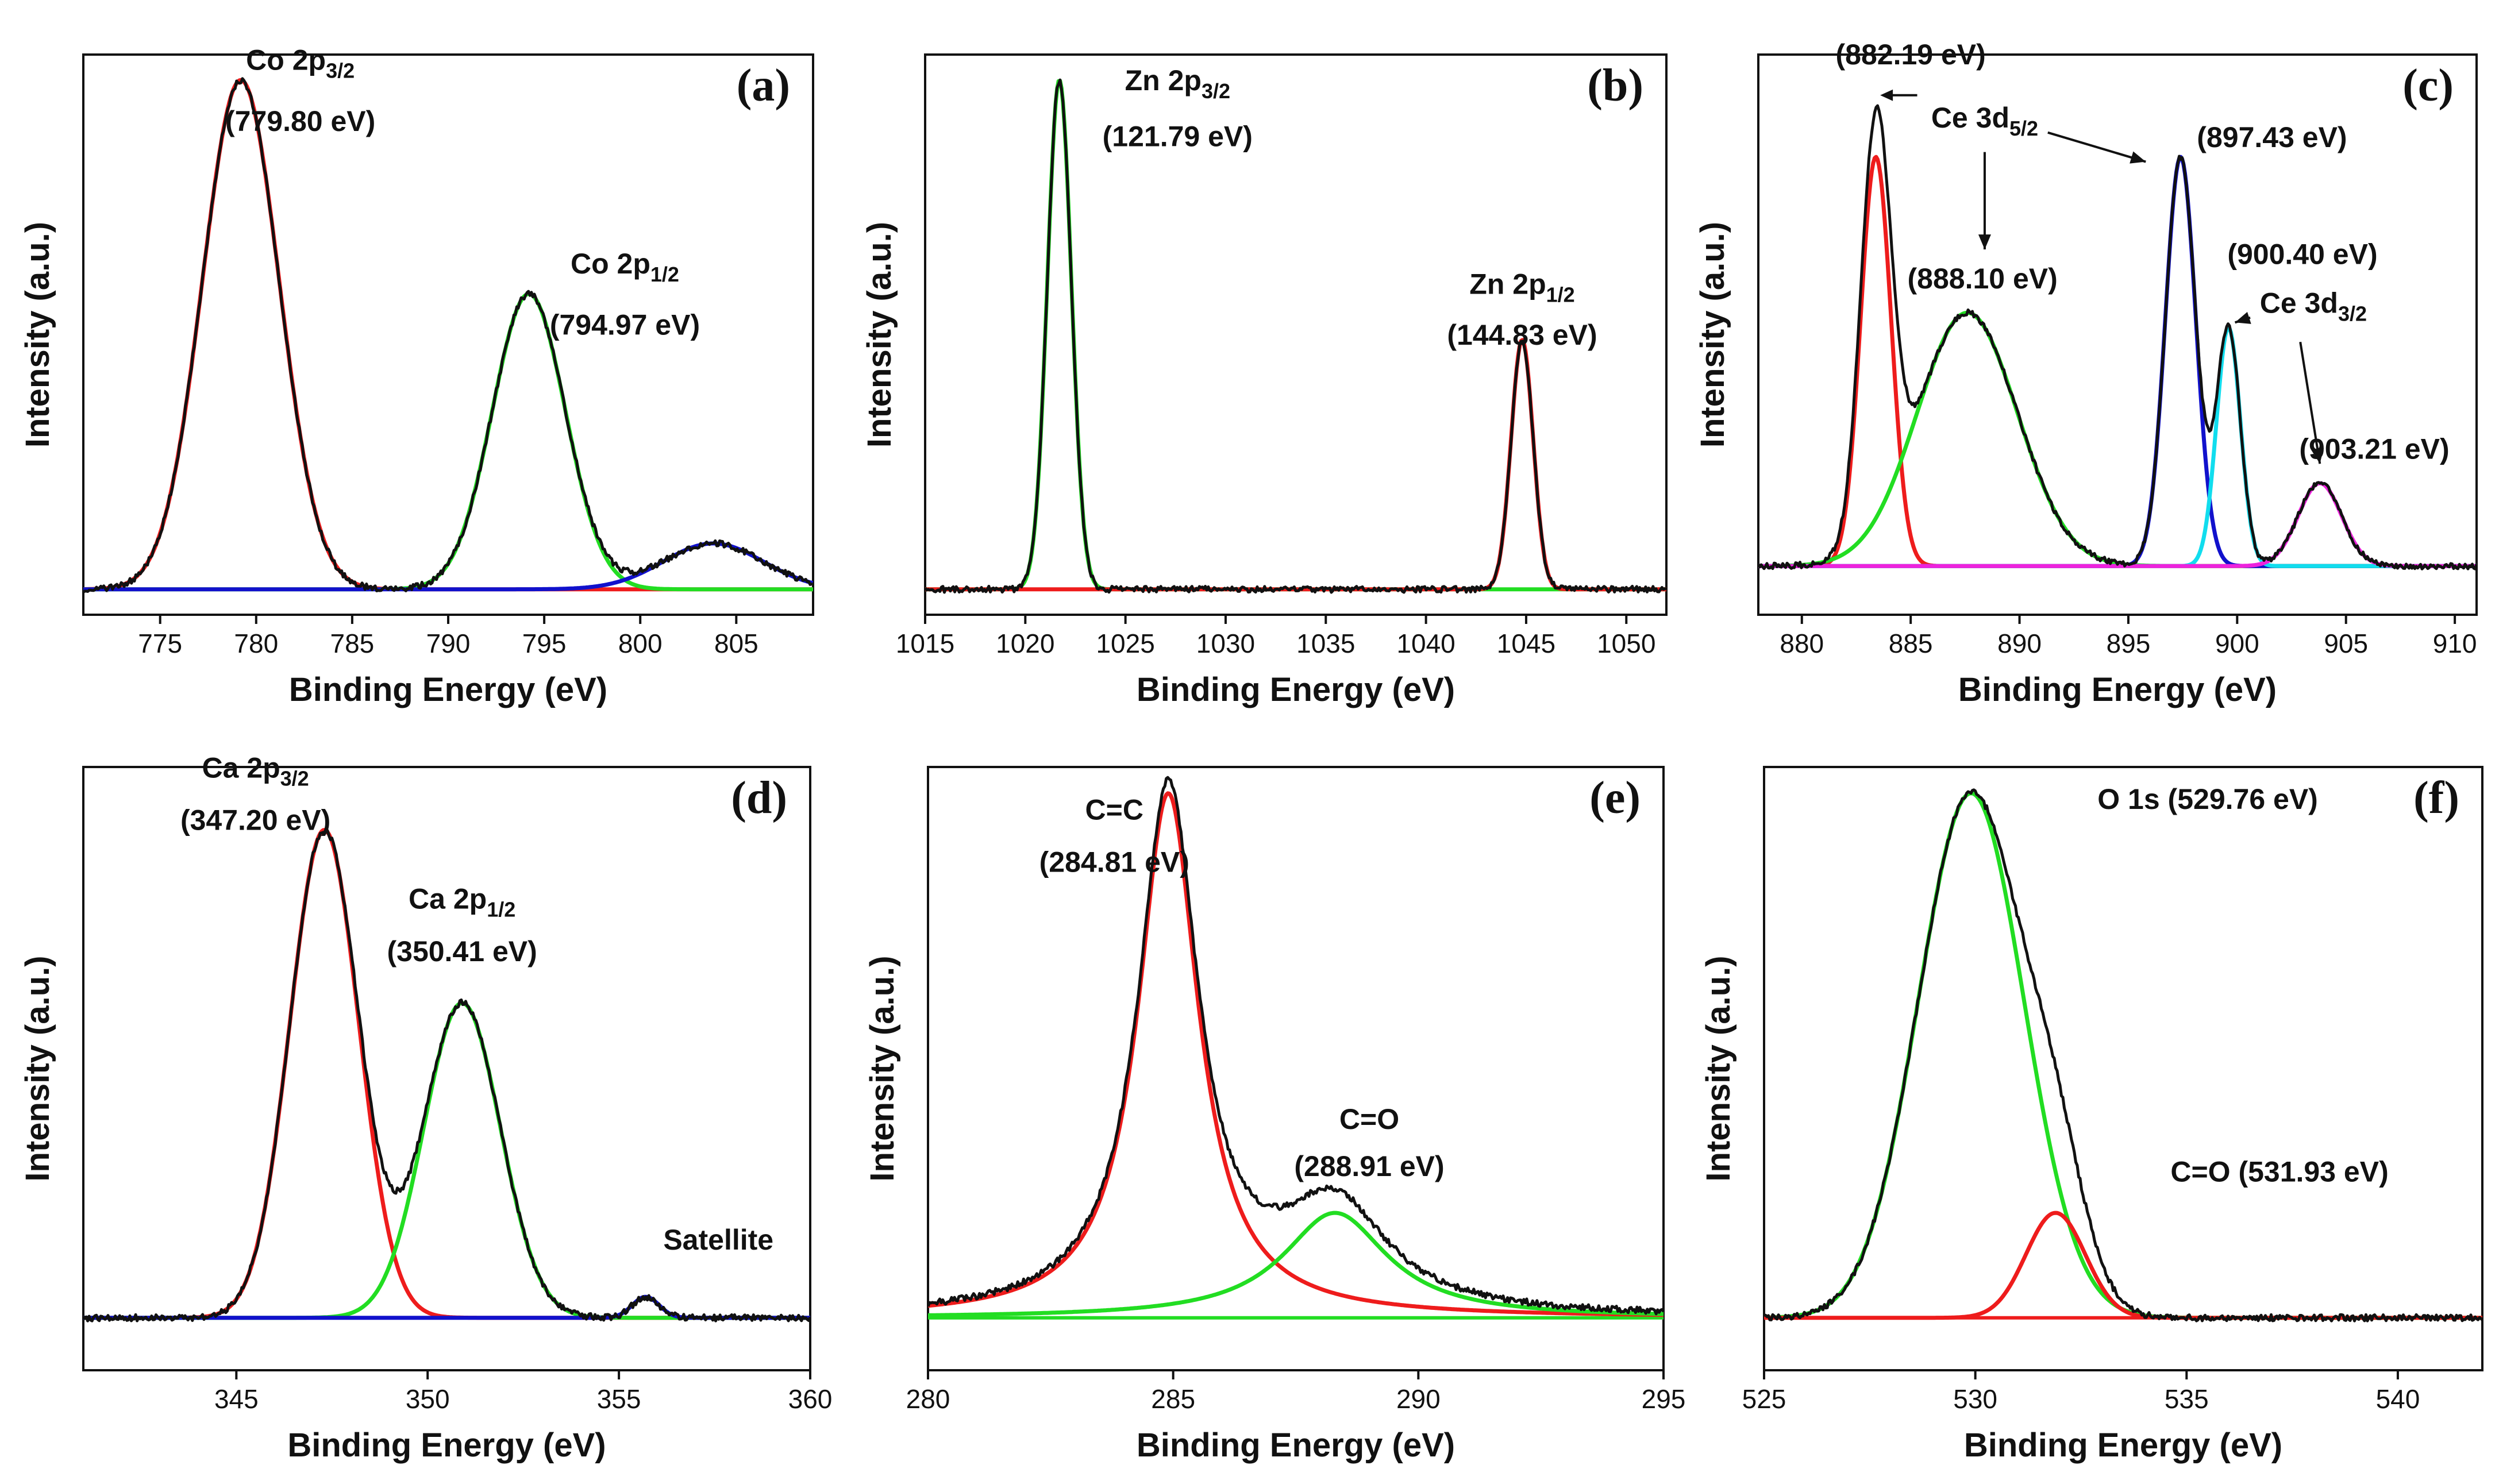 The height and width of the screenshot is (1484, 2499). Describe the element at coordinates (1911, 643) in the screenshot. I see `x-tick-label: 885` at that location.